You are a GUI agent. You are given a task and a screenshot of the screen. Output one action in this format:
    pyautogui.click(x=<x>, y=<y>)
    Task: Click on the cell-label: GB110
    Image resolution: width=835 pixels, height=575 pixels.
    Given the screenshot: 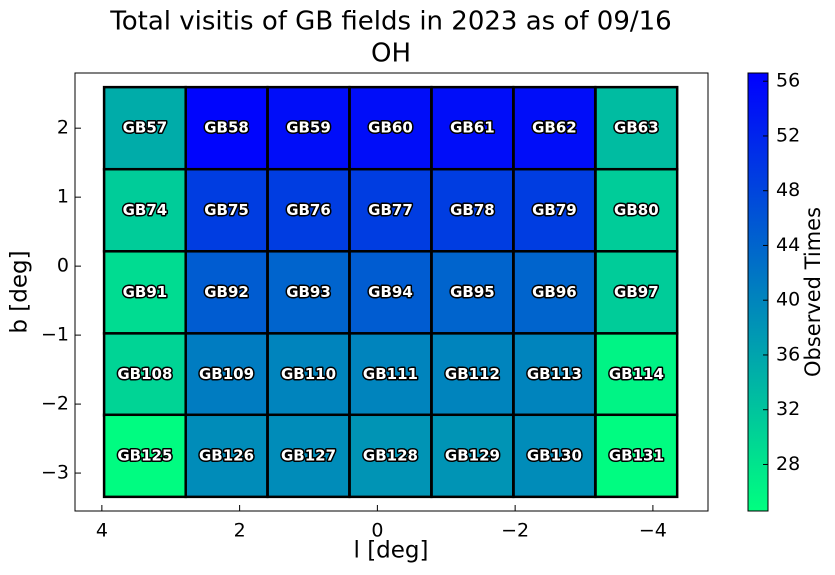 What is the action you would take?
    pyautogui.click(x=308, y=374)
    